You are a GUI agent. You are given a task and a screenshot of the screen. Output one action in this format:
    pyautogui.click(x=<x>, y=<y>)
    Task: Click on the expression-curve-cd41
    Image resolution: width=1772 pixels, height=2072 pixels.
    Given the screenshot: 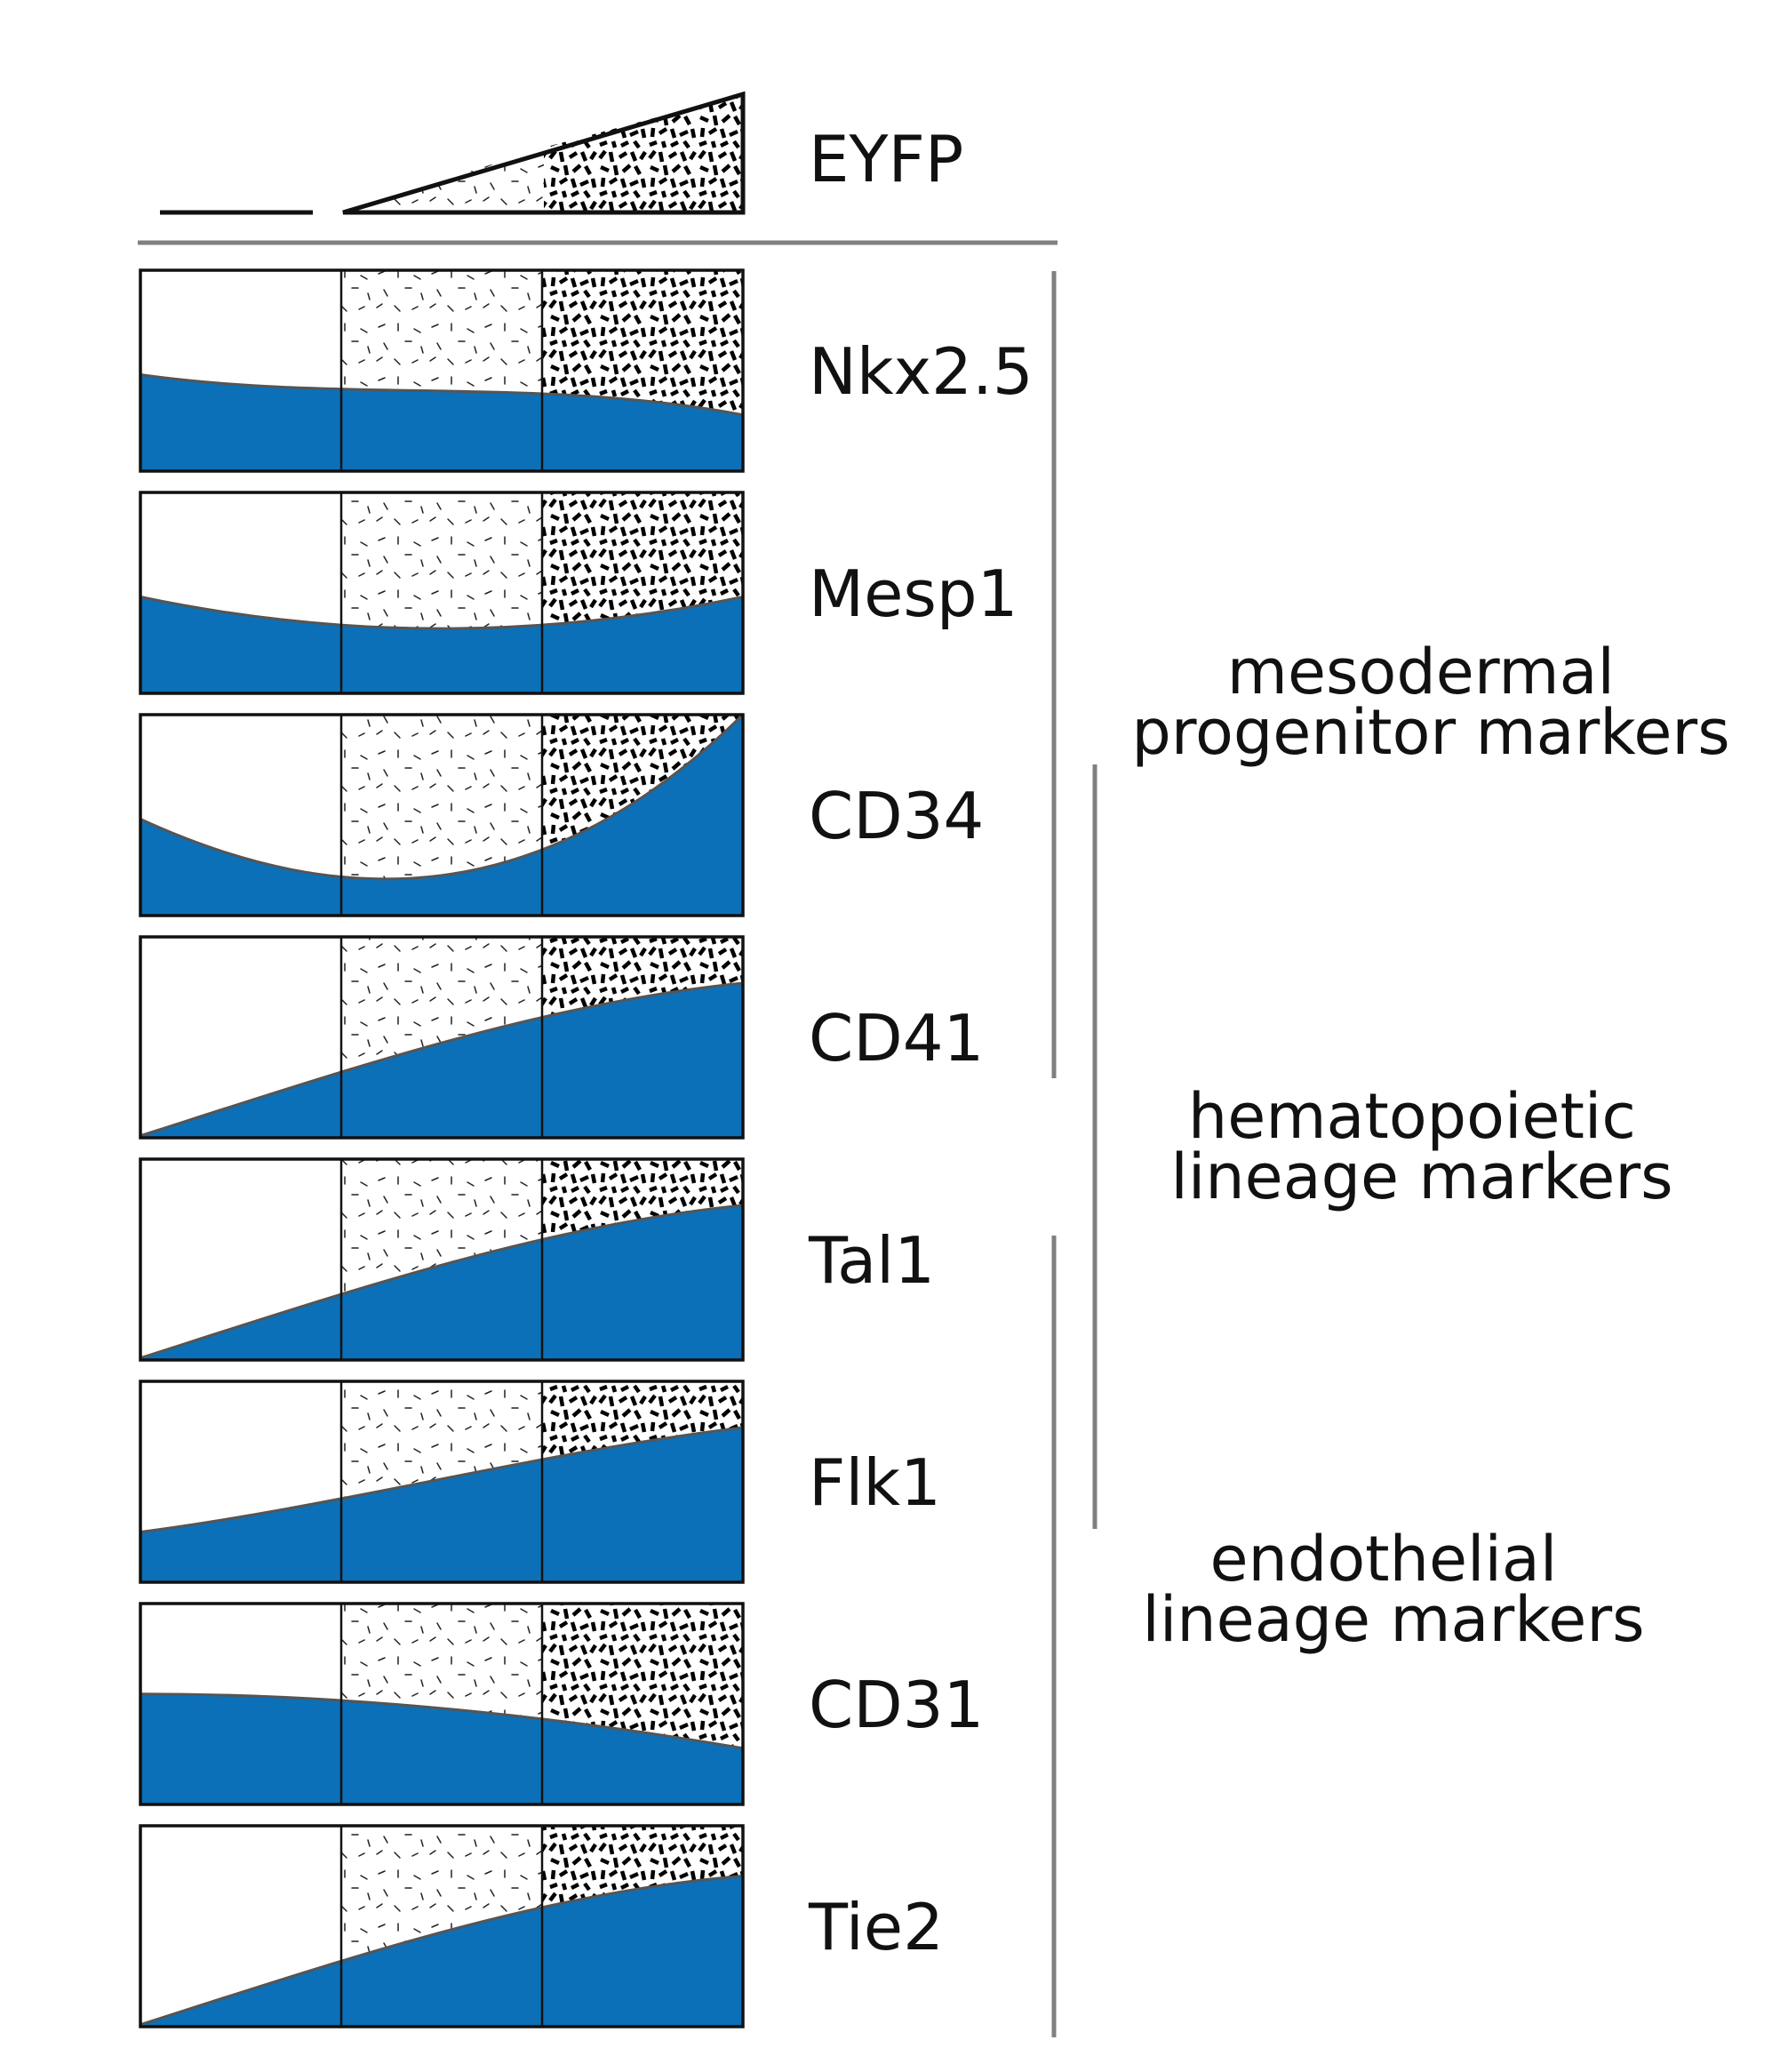 What is the action you would take?
    pyautogui.click(x=441, y=1059)
    